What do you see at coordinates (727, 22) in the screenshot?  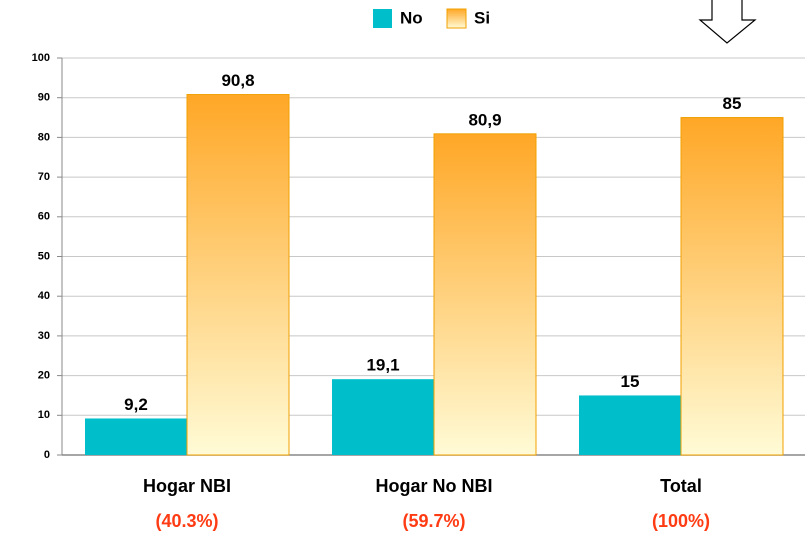 I see `arrow-icon` at bounding box center [727, 22].